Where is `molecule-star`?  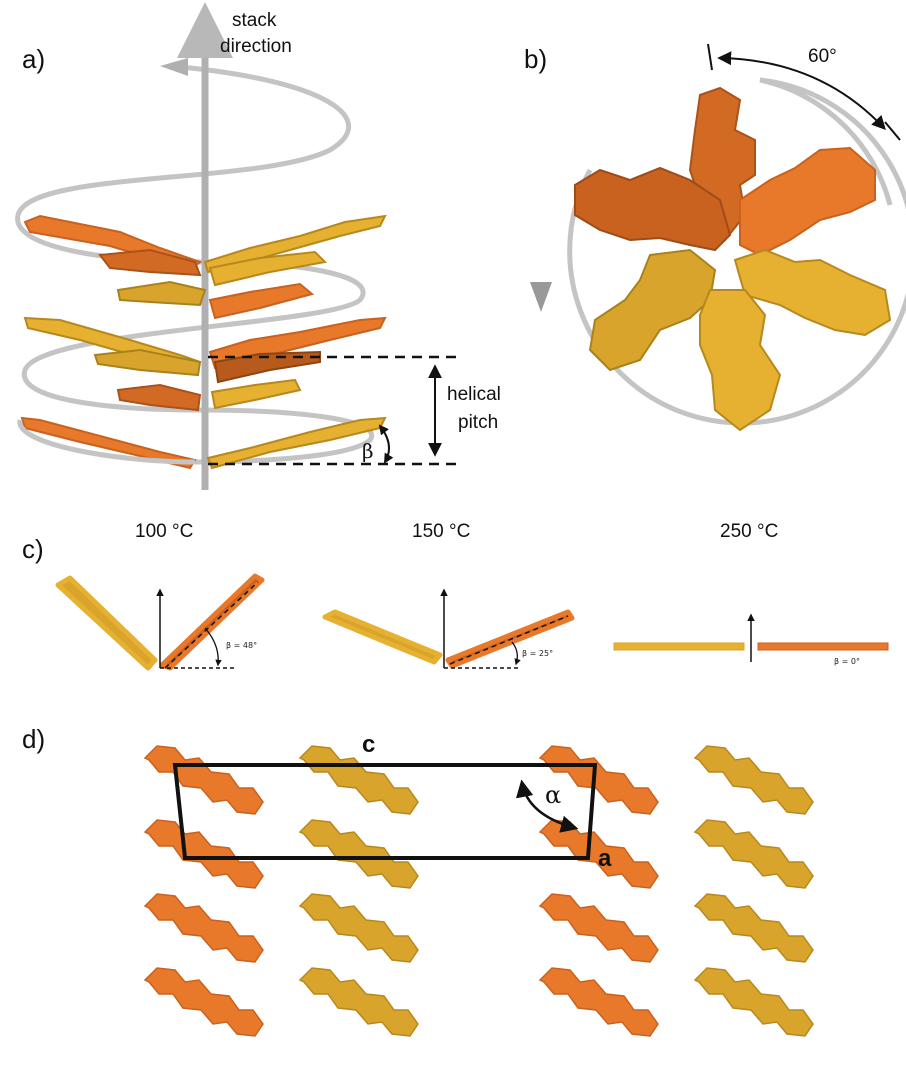
molecule-star is located at coordinates (733, 259).